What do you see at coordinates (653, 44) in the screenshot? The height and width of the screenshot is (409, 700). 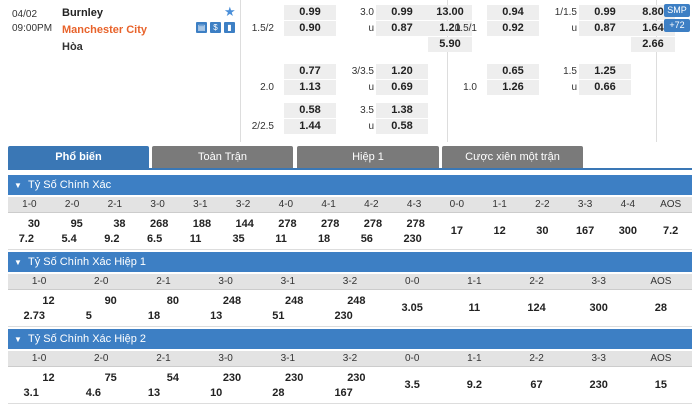 I see `odds-cell: 2.66` at bounding box center [653, 44].